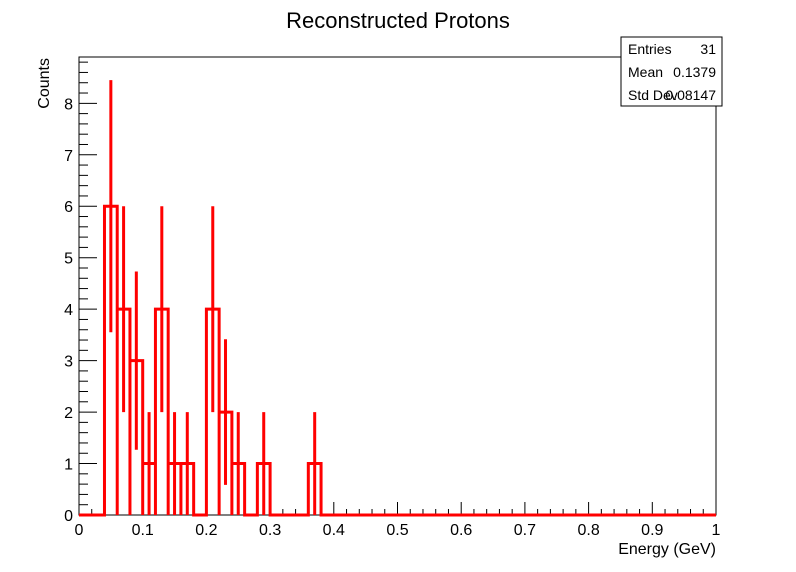 This screenshot has width=796, height=572. I want to click on y-tick-label: 6, so click(68, 207).